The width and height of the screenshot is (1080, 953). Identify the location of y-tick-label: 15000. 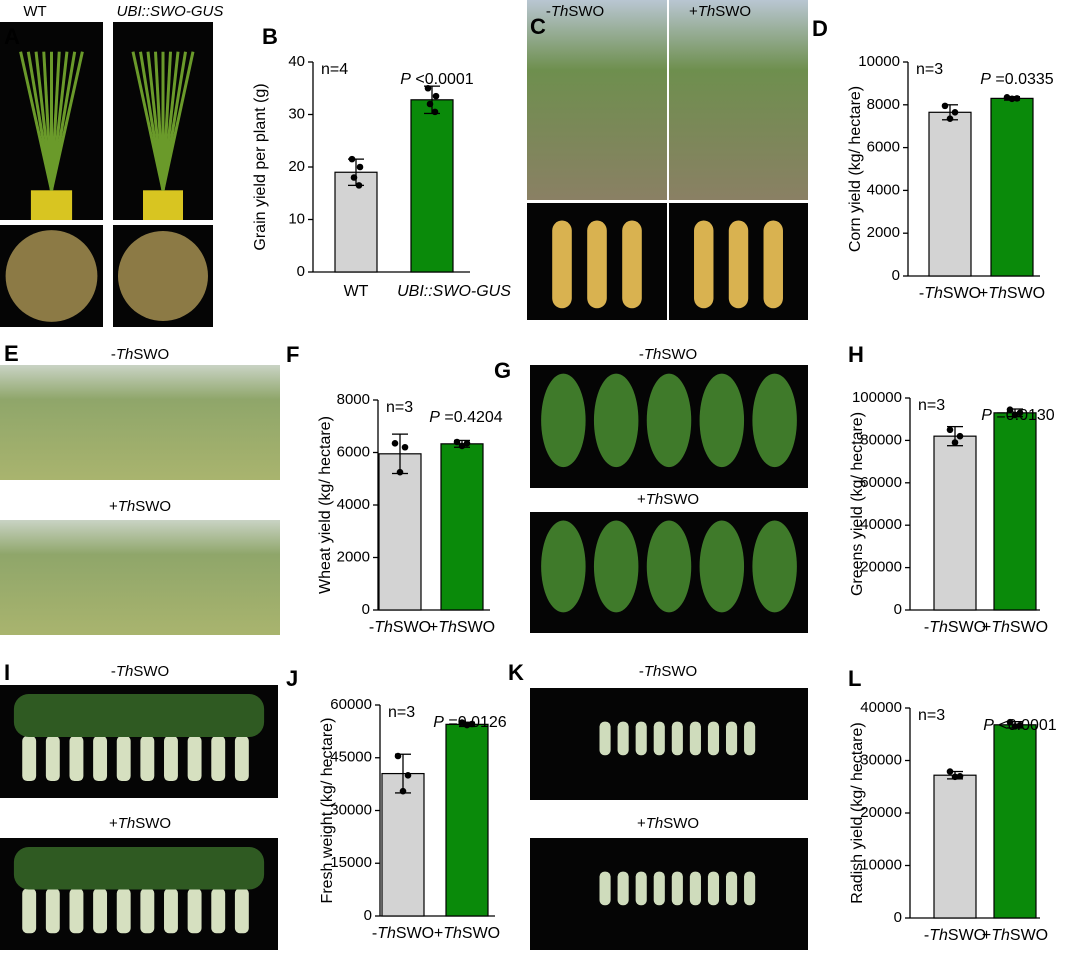
(351, 862).